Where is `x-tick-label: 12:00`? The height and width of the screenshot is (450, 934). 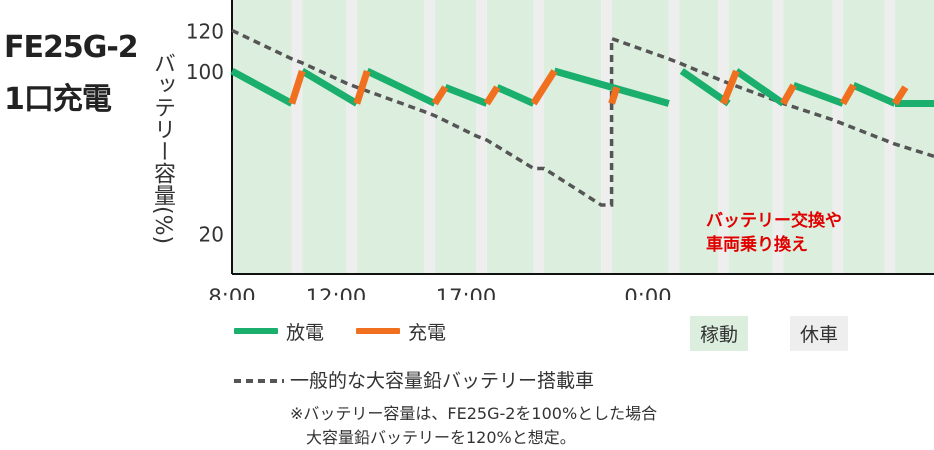
x-tick-label: 12:00 is located at coordinates (336, 292).